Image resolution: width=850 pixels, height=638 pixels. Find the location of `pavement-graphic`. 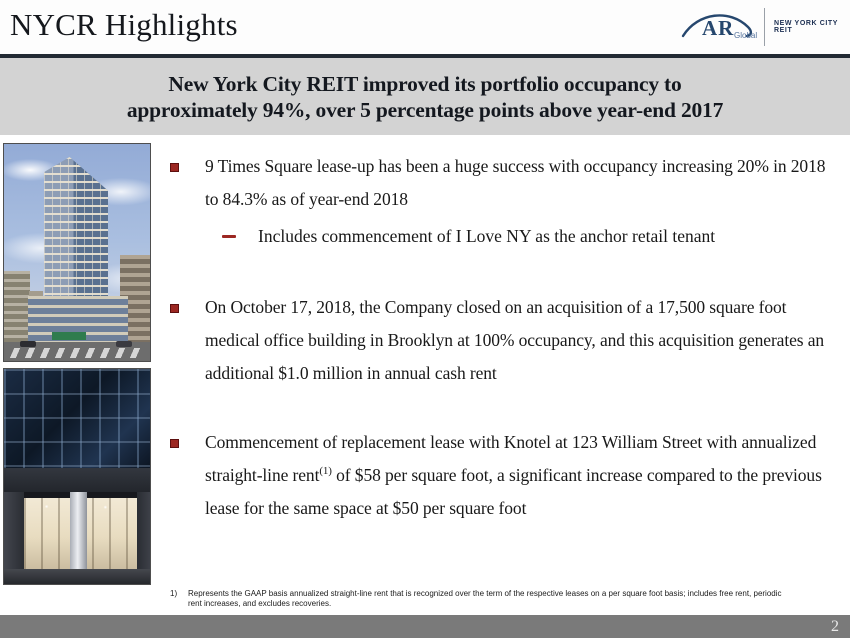

pavement-graphic is located at coordinates (77, 576).